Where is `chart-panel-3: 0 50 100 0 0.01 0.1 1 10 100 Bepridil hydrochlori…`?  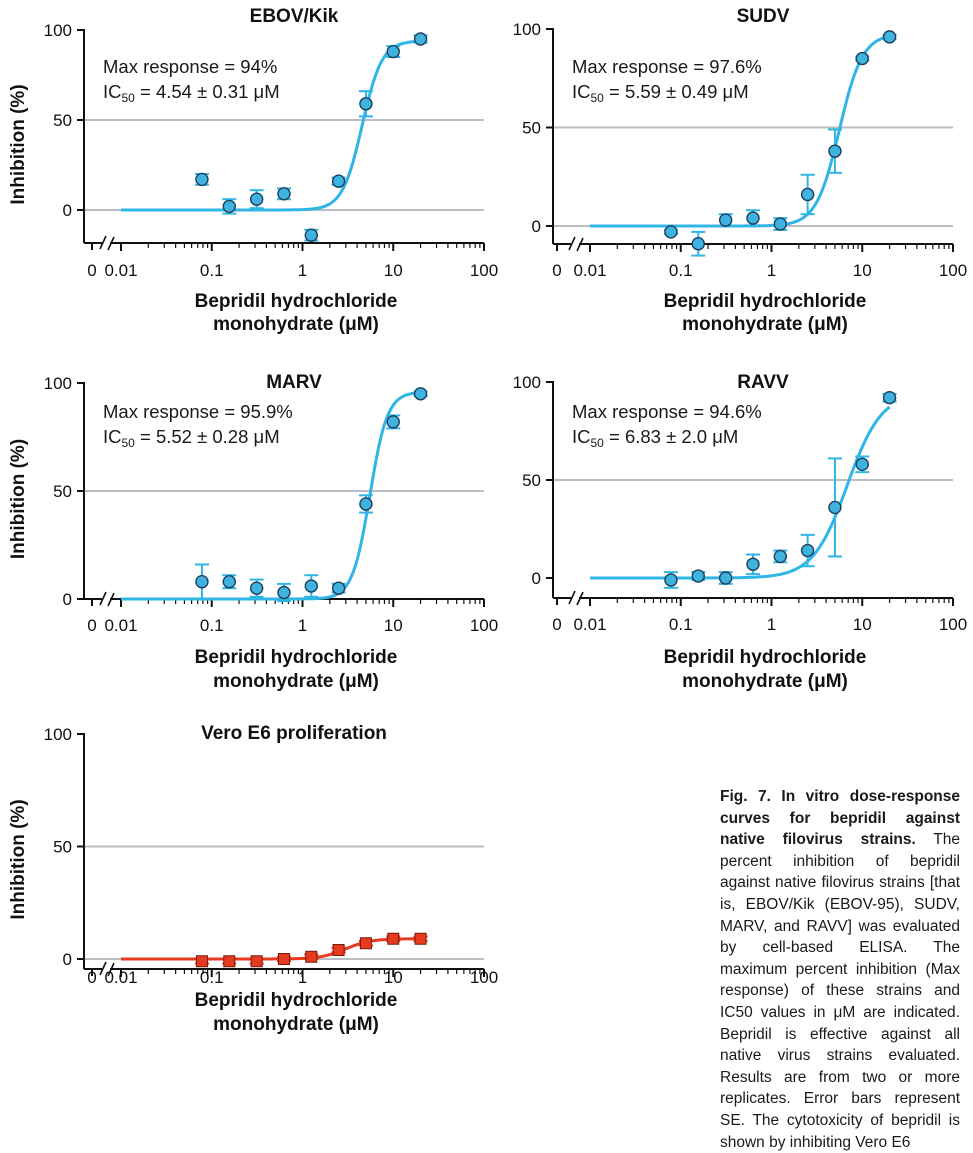
chart-panel-3: 0 50 100 0 0.01 0.1 1 10 100 Bepridil hydrochlori… is located at coordinates (253, 532).